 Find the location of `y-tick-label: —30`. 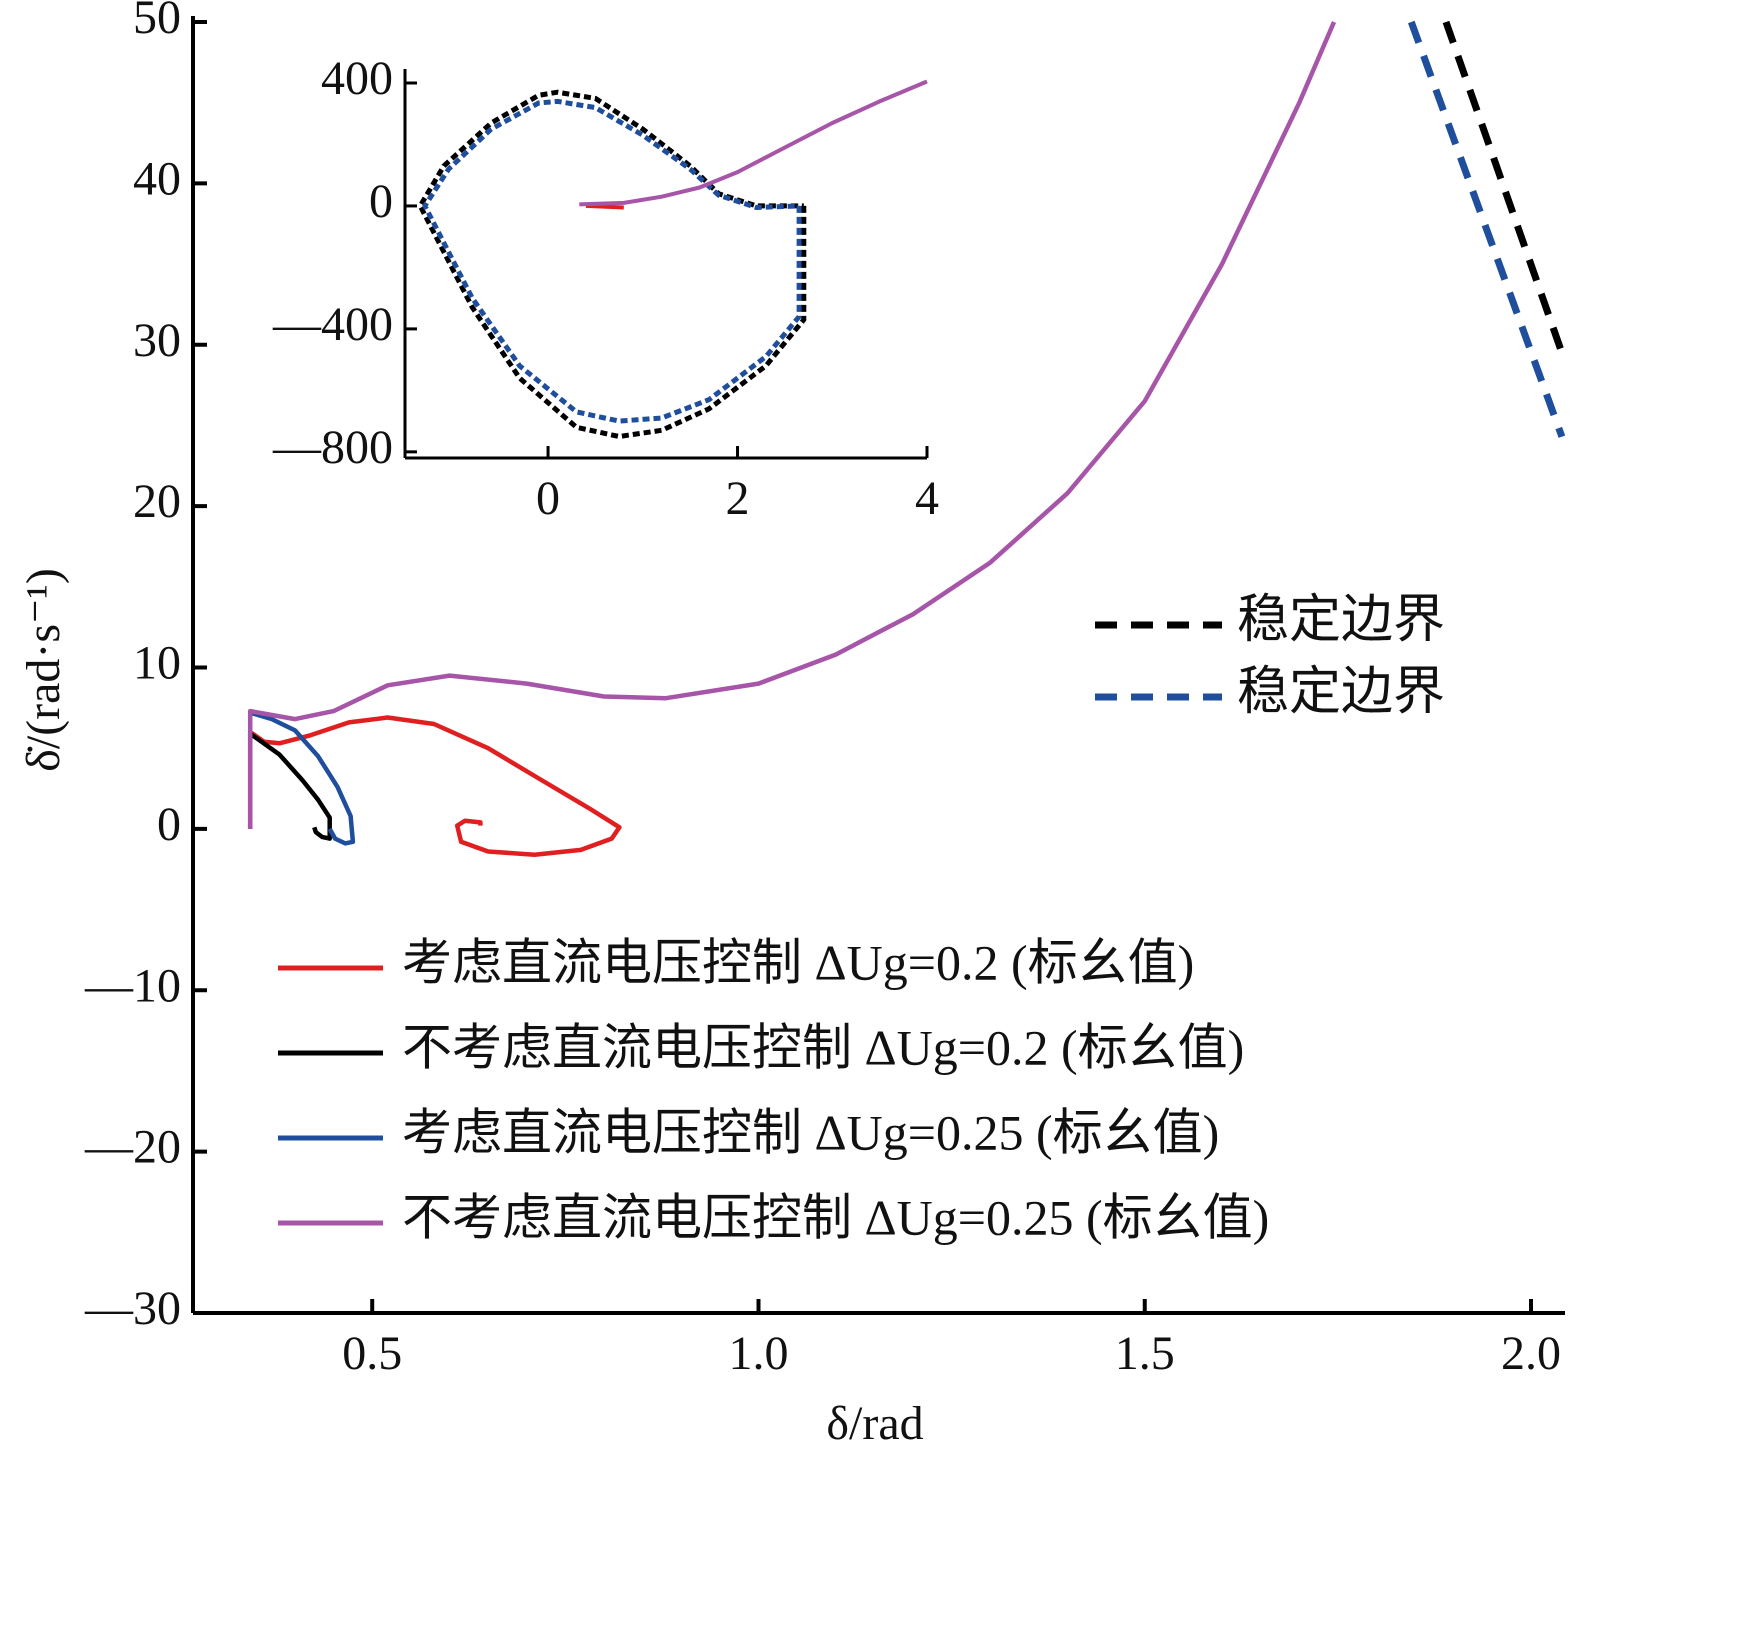

y-tick-label: —30 is located at coordinates (132, 1308).